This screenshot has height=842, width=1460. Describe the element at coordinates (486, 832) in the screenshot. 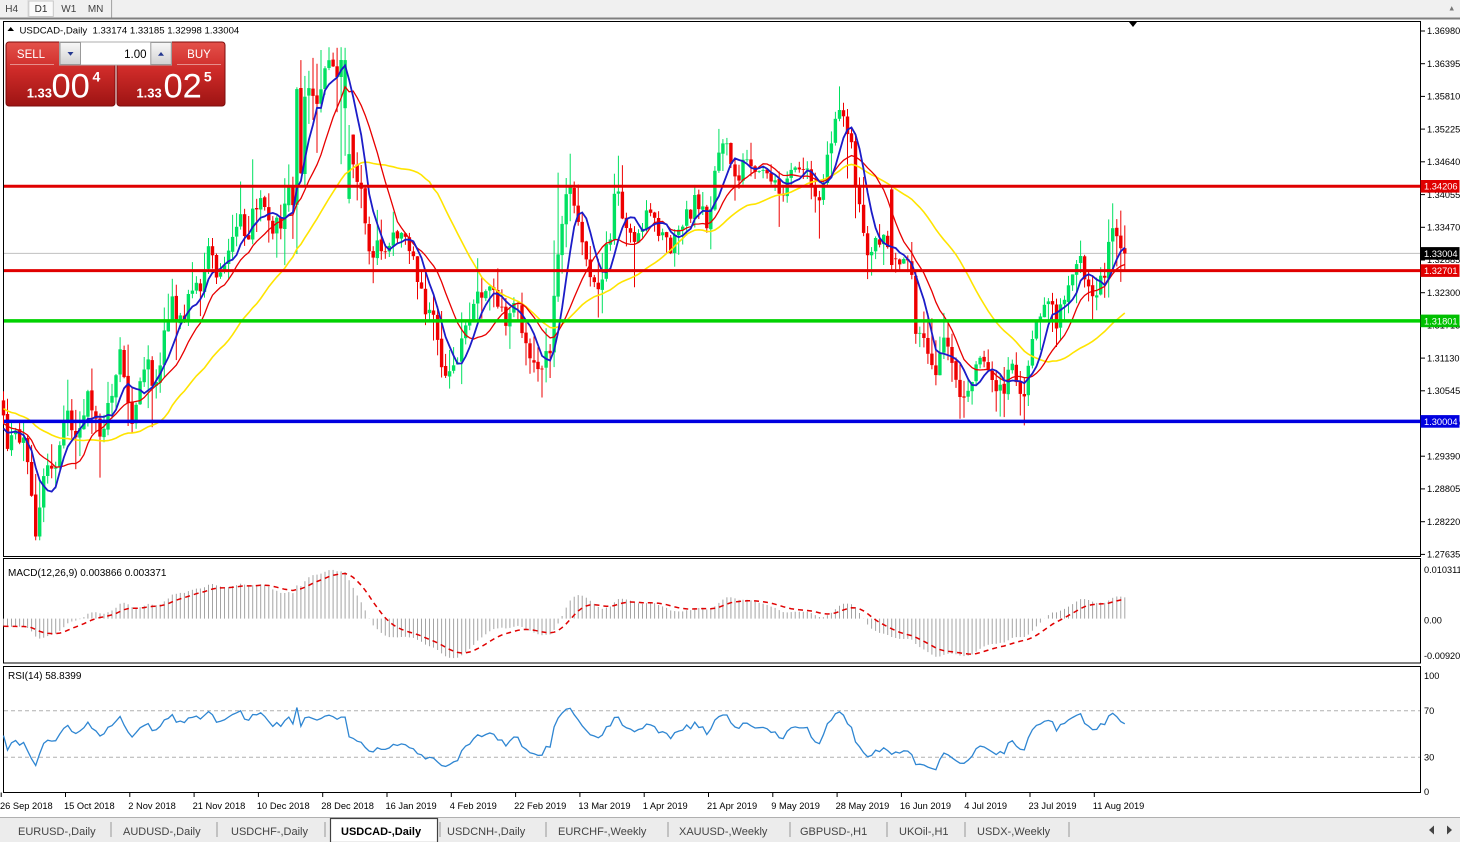

I see `svg-text: USDCNH-,Daily` at that location.